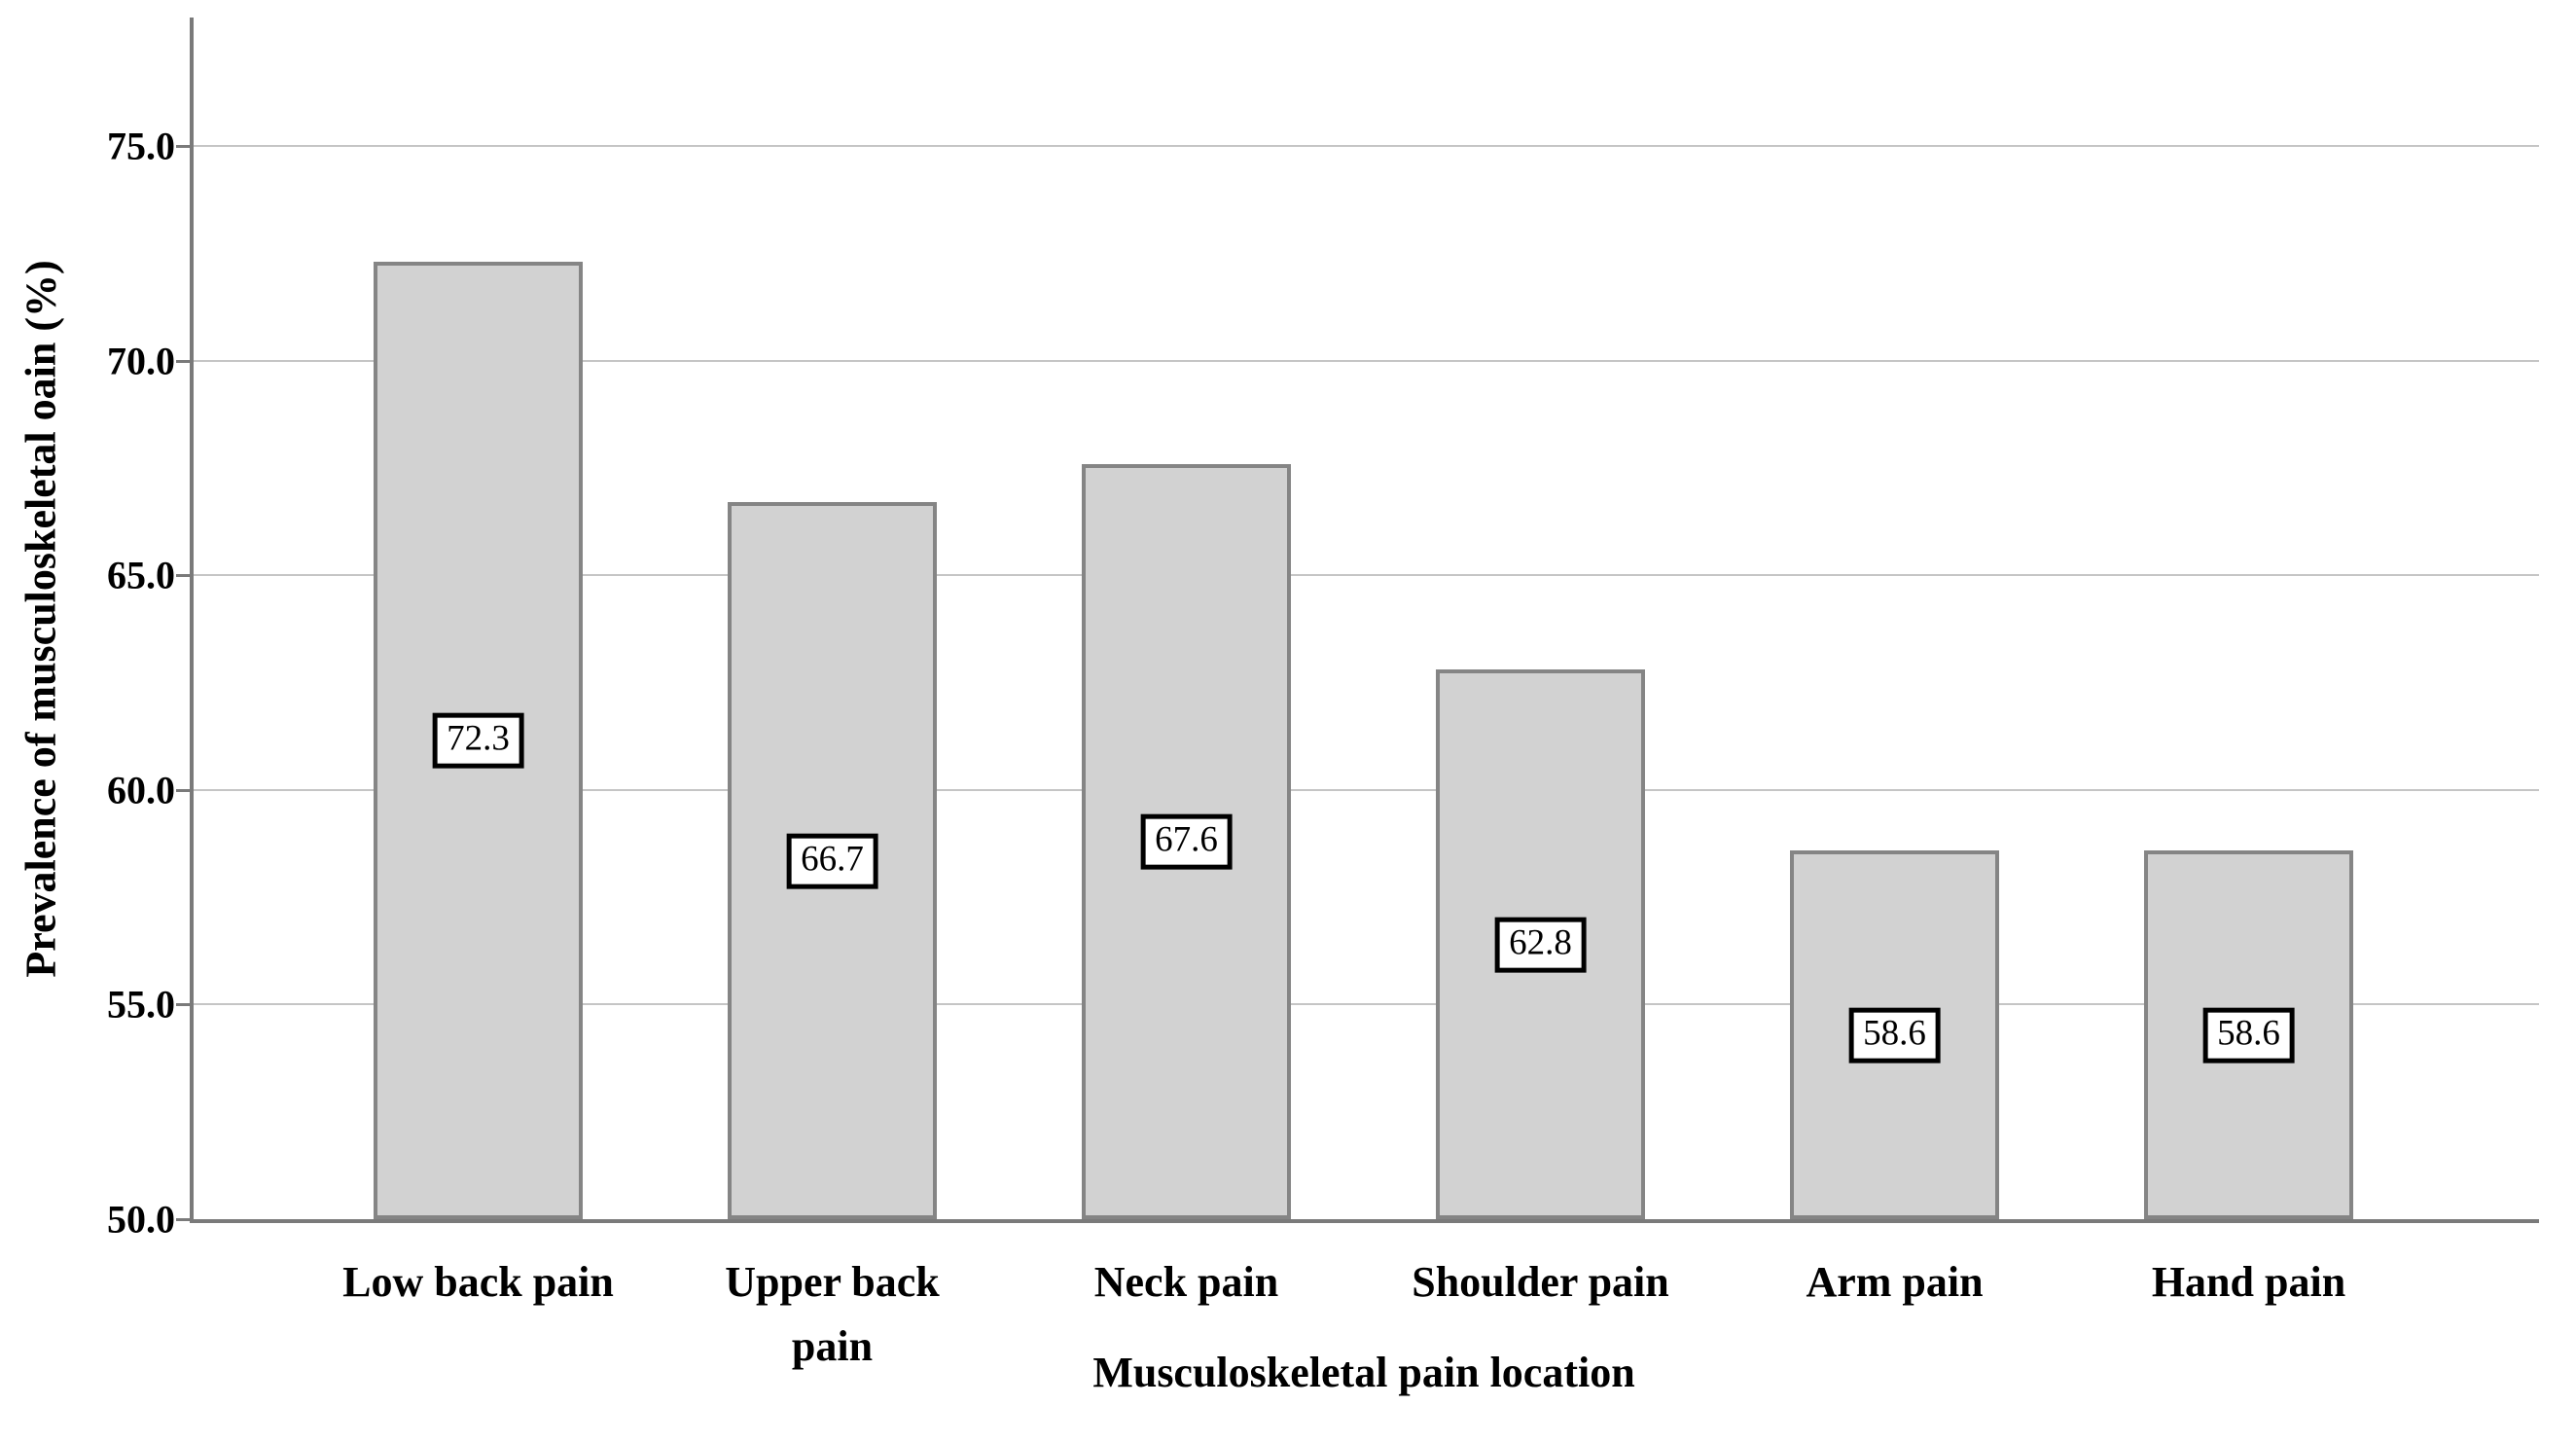 The height and width of the screenshot is (1442, 2576). I want to click on y-tick-label: 75.0, so click(141, 146).